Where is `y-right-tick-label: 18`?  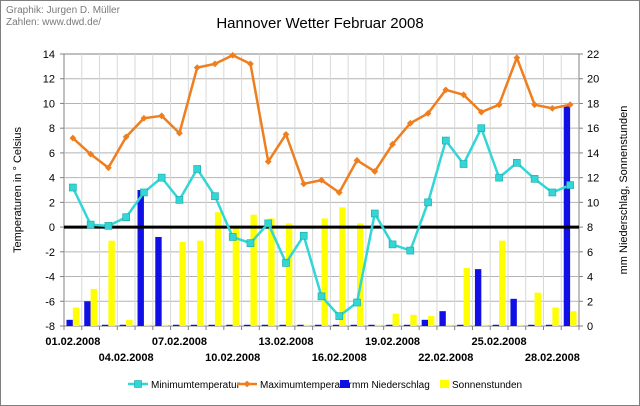 y-right-tick-label: 18 is located at coordinates (593, 104).